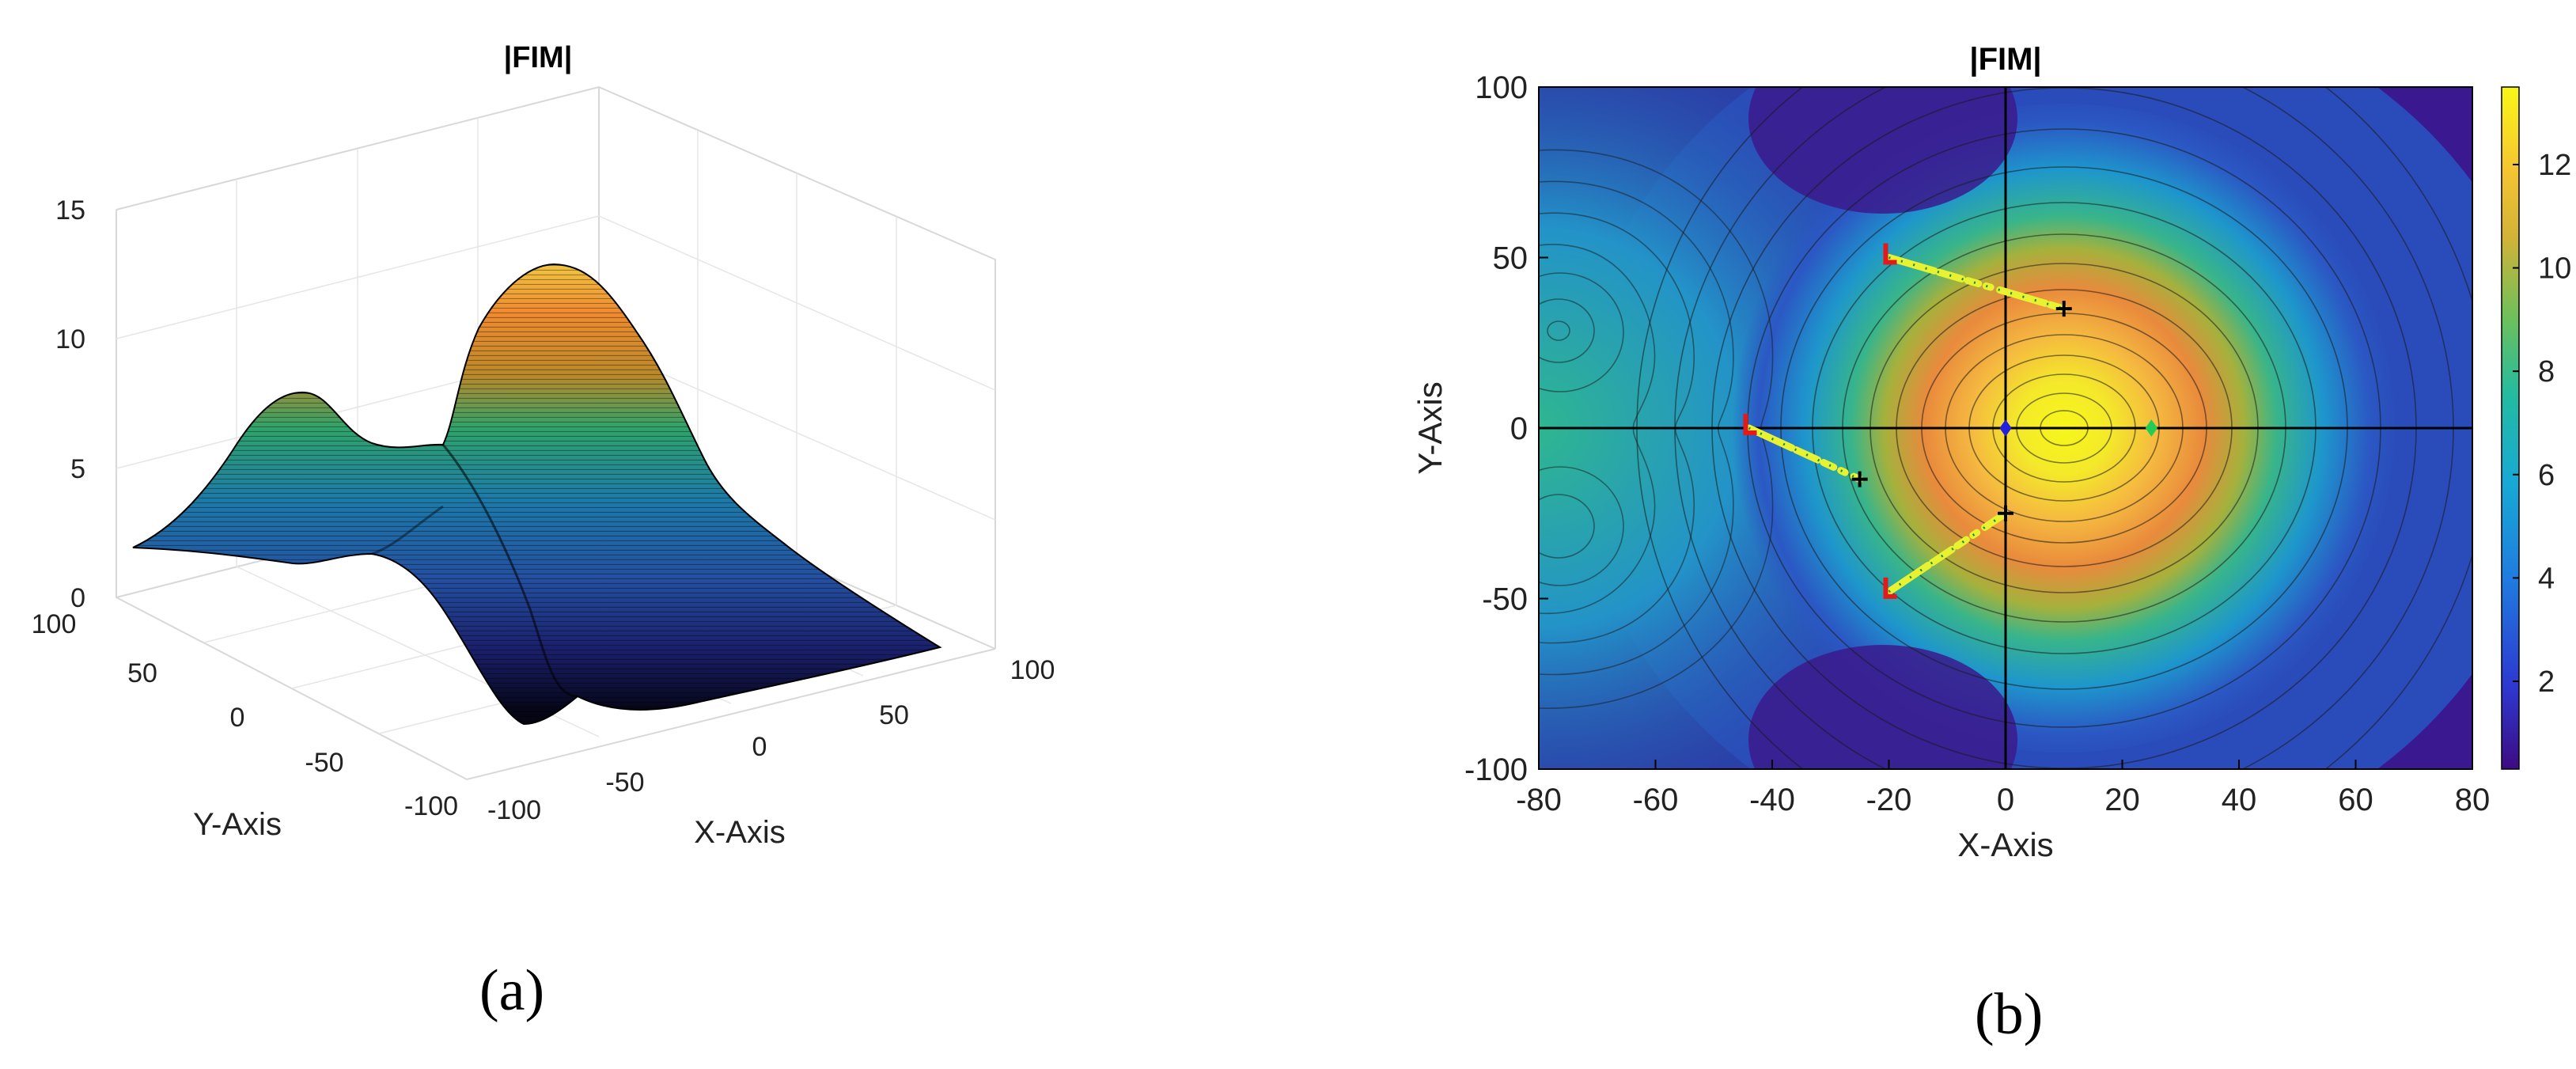 The width and height of the screenshot is (2576, 1069). I want to click on colorbar-tick-label: 4, so click(2546, 578).